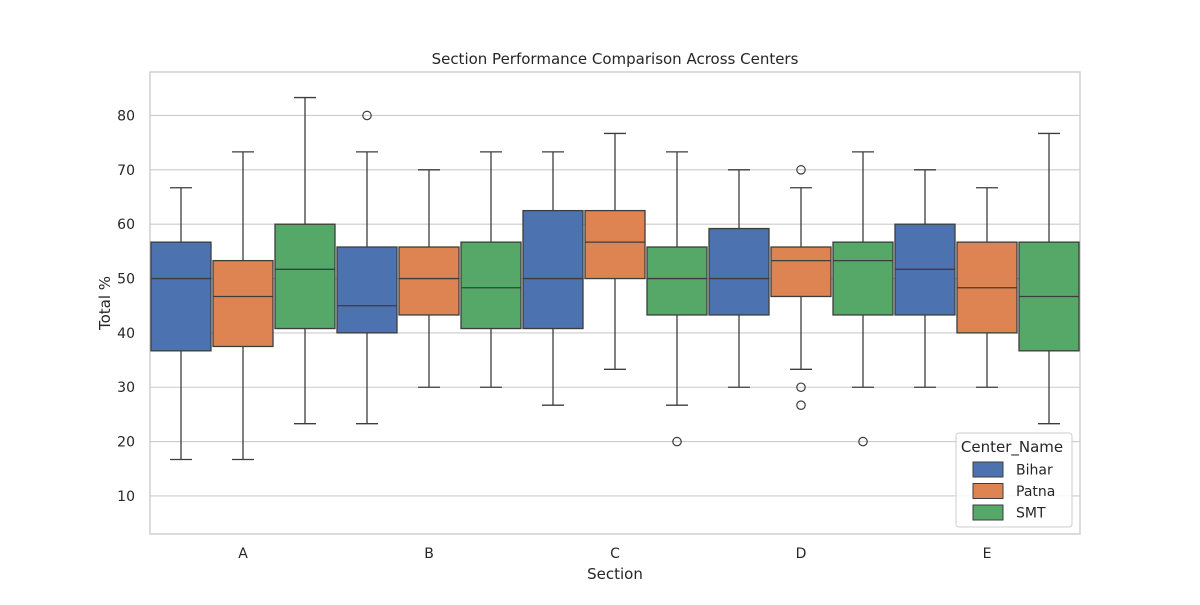 The height and width of the screenshot is (605, 1200). I want to click on legend: Center_Name Bihar Patna SMT, so click(1014, 480).